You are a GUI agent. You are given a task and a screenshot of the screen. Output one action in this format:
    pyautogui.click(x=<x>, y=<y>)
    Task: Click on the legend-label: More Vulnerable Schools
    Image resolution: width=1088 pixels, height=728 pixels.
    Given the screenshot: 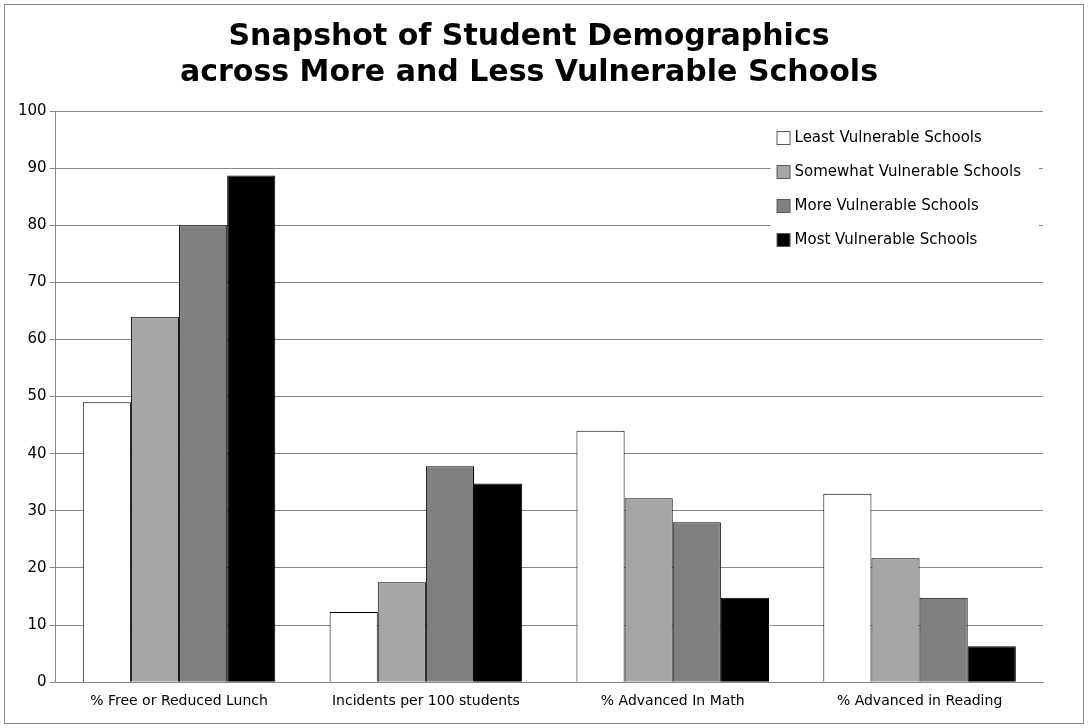 What is the action you would take?
    pyautogui.click(x=886, y=204)
    